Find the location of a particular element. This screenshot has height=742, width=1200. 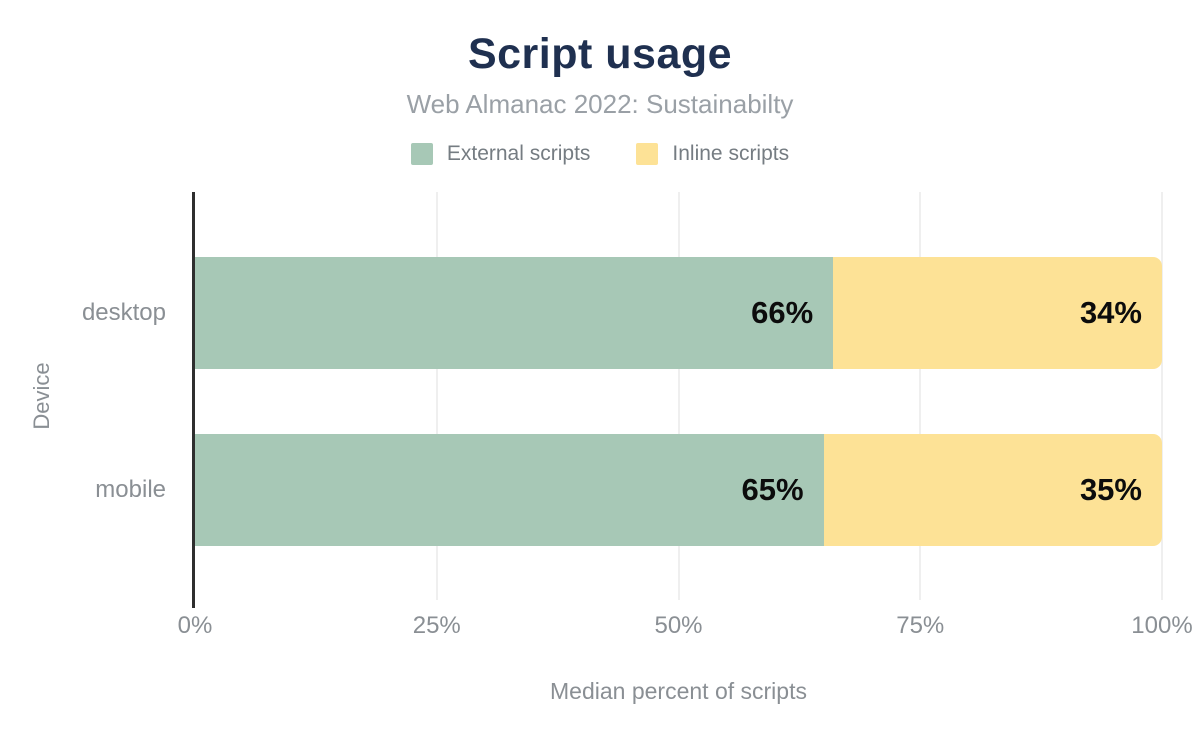

category-label-mobile: mobile is located at coordinates (130, 489).